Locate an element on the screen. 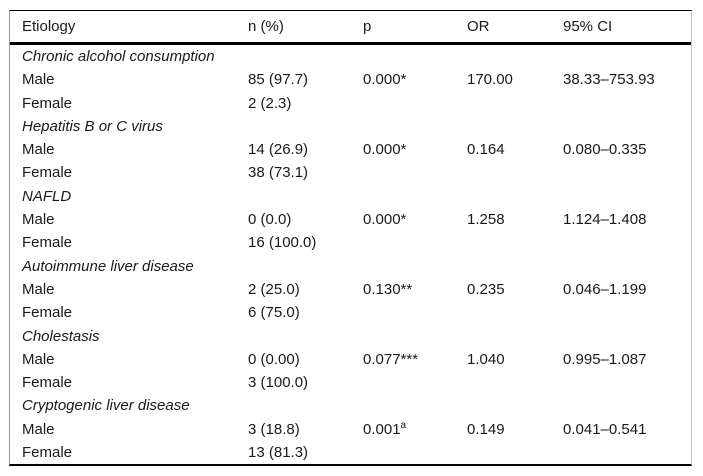 This screenshot has height=476, width=703. or-cell: 0.235 is located at coordinates (486, 289).